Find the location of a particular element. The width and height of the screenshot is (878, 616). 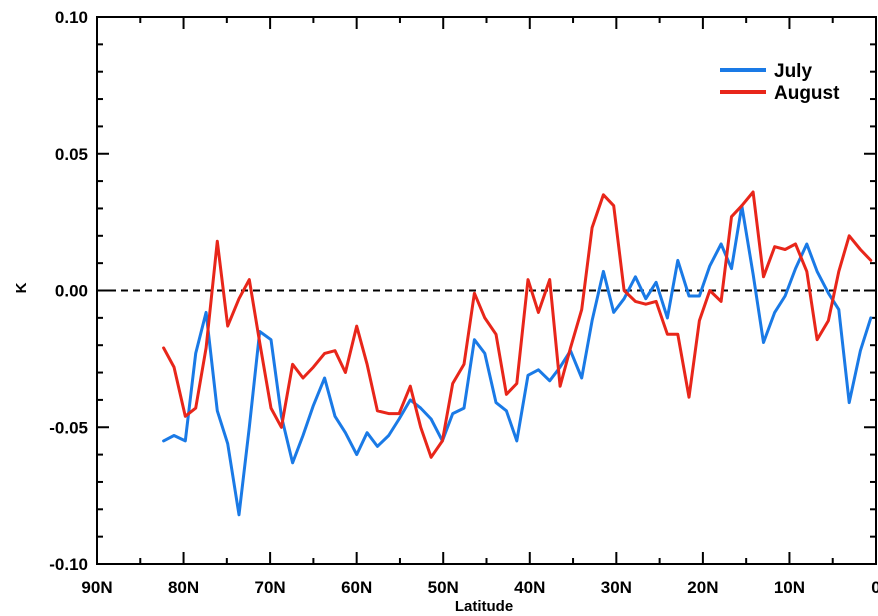

x-tick-label: 90N is located at coordinates (96, 587).